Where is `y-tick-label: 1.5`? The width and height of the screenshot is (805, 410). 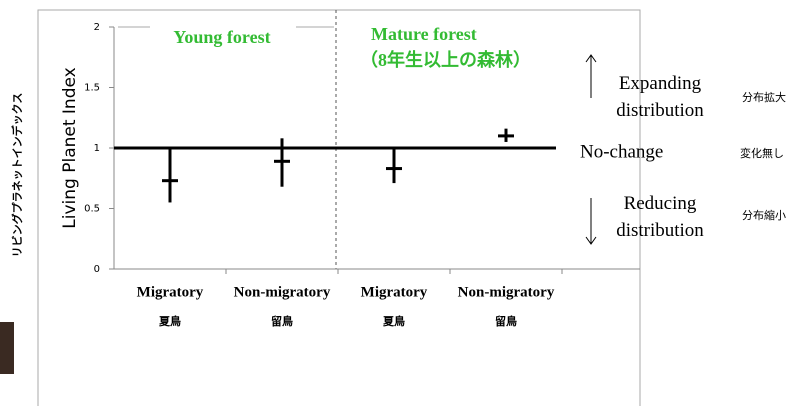 y-tick-label: 1.5 is located at coordinates (92, 88).